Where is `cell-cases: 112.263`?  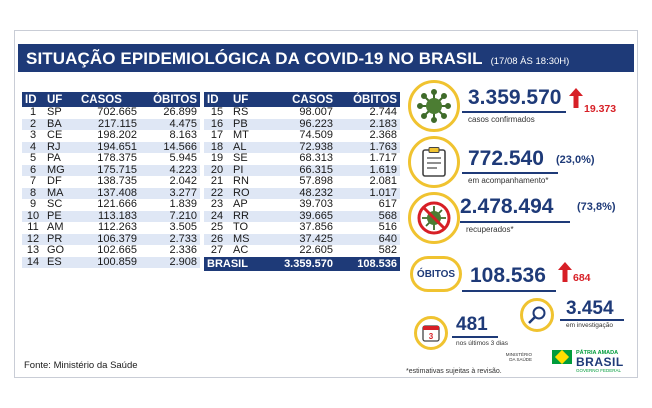
cell-cases: 112.263 is located at coordinates (117, 227).